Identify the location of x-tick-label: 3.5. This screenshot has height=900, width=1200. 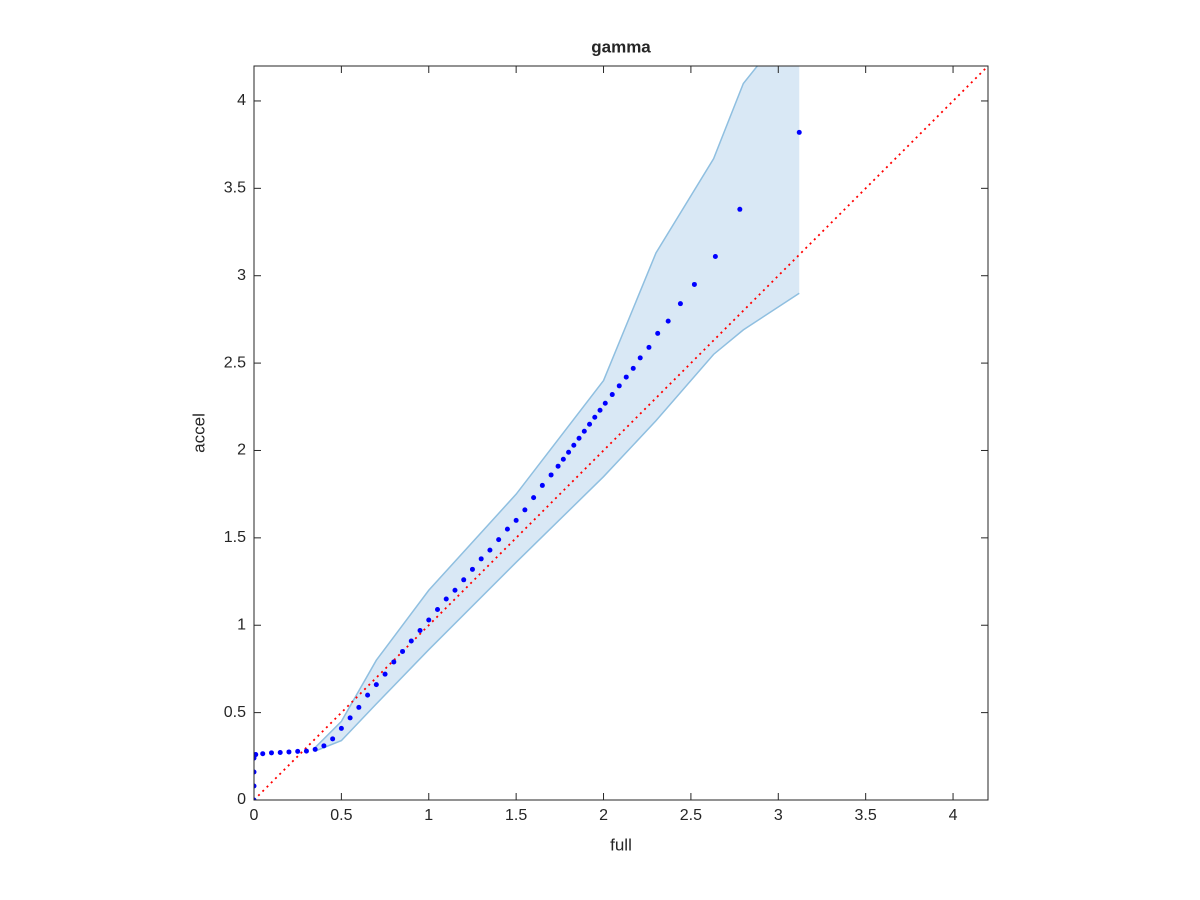
(866, 815).